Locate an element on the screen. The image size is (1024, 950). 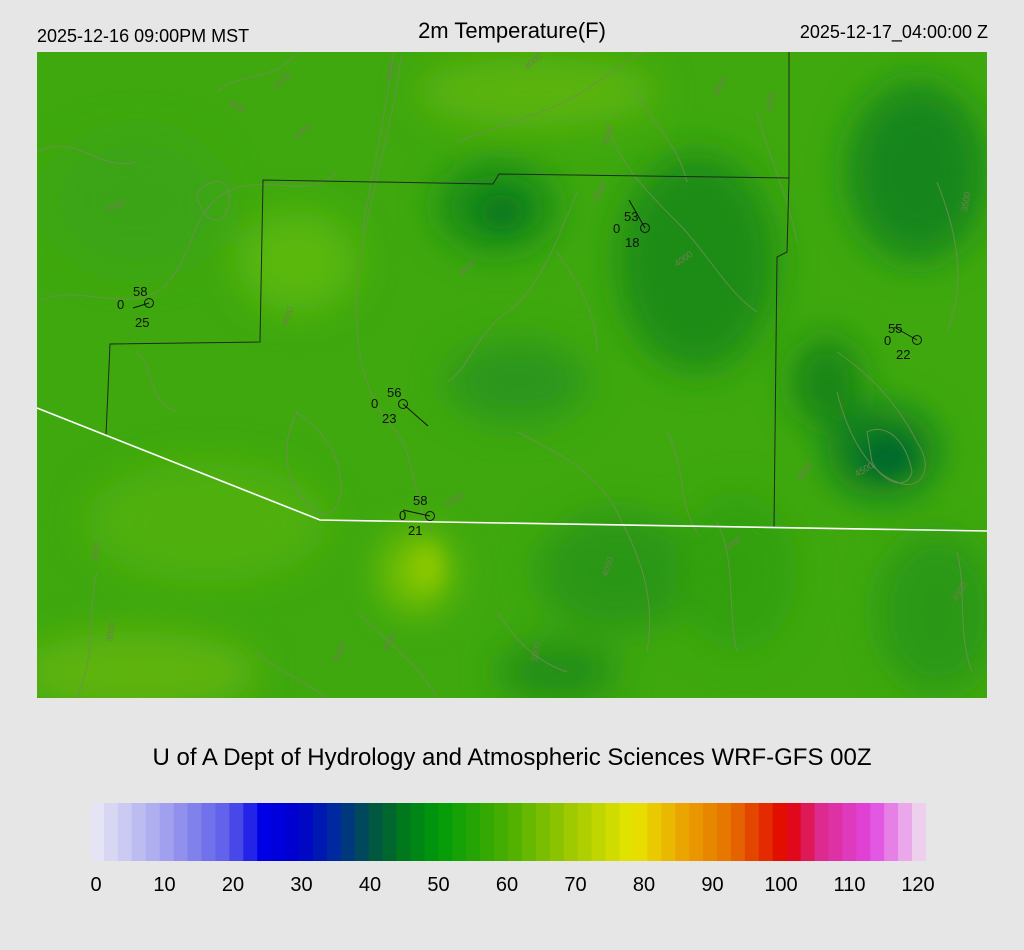
colorbar-tick-label: 40 is located at coordinates (370, 885).